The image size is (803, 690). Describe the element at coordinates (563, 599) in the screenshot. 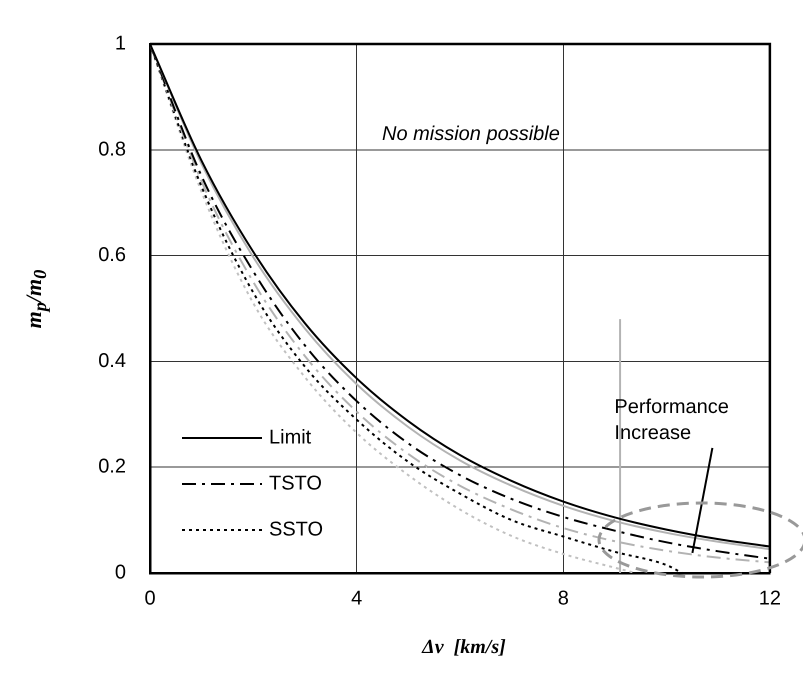

I see `x-tick-label: 8` at that location.